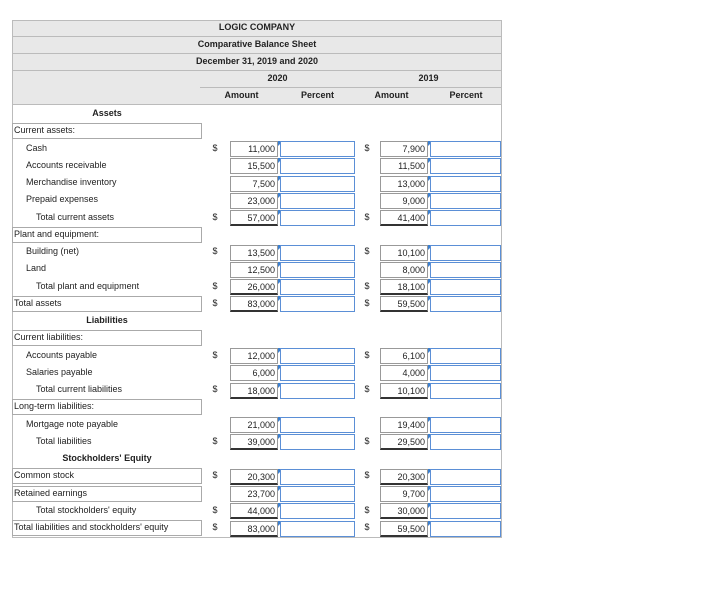  What do you see at coordinates (36, 268) in the screenshot?
I see `row-label: Land` at bounding box center [36, 268].